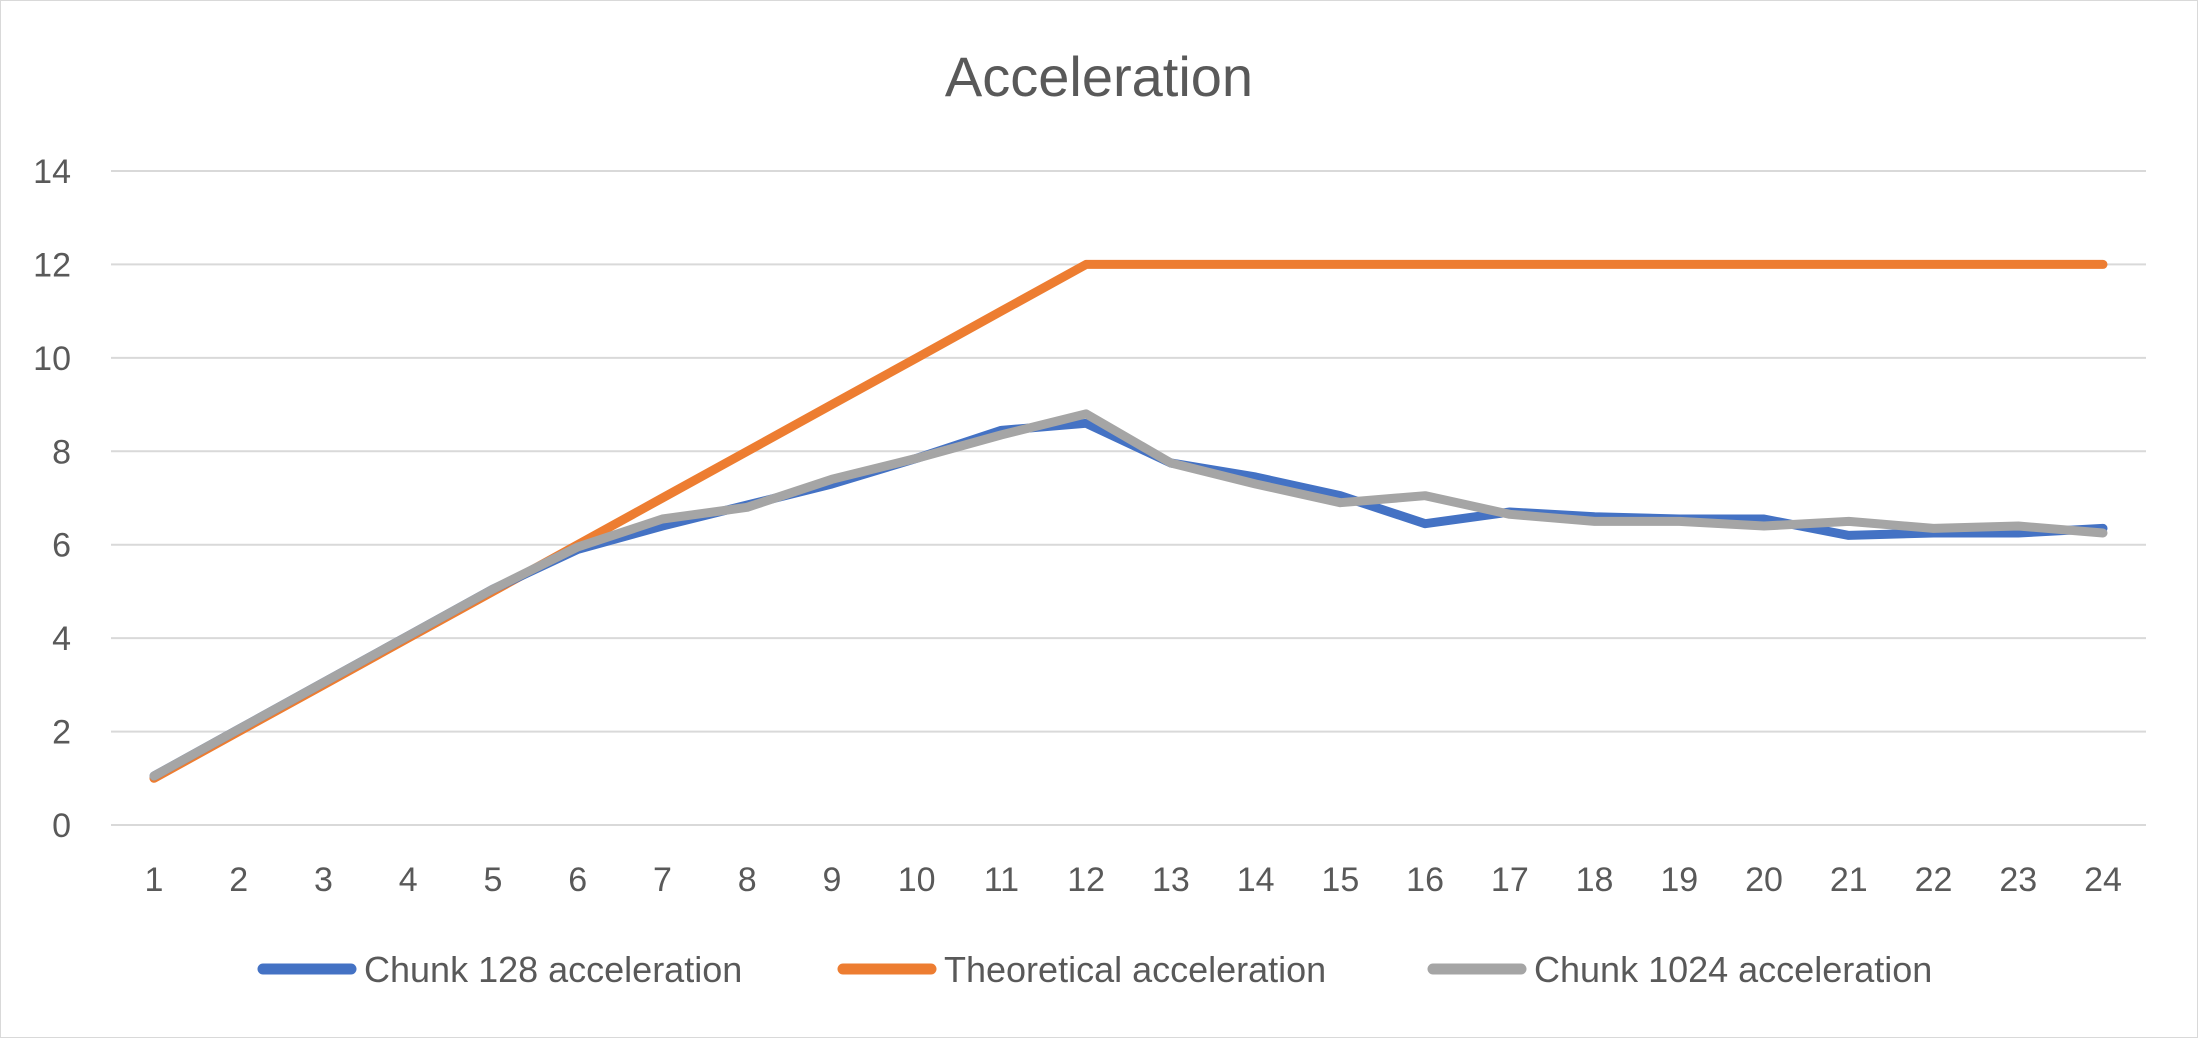 Image resolution: width=2198 pixels, height=1038 pixels. Describe the element at coordinates (1510, 880) in the screenshot. I see `x-tick-label: 17` at that location.